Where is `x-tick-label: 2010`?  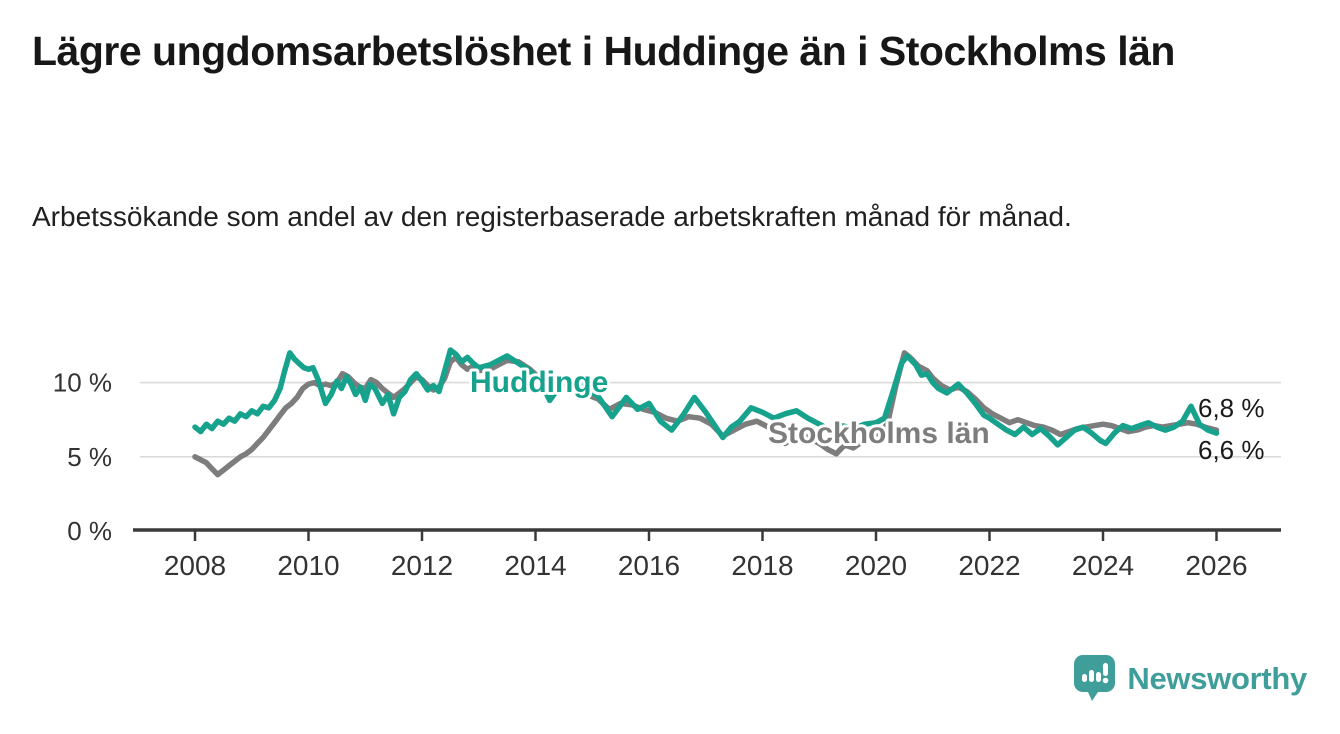 x-tick-label: 2010 is located at coordinates (308, 565).